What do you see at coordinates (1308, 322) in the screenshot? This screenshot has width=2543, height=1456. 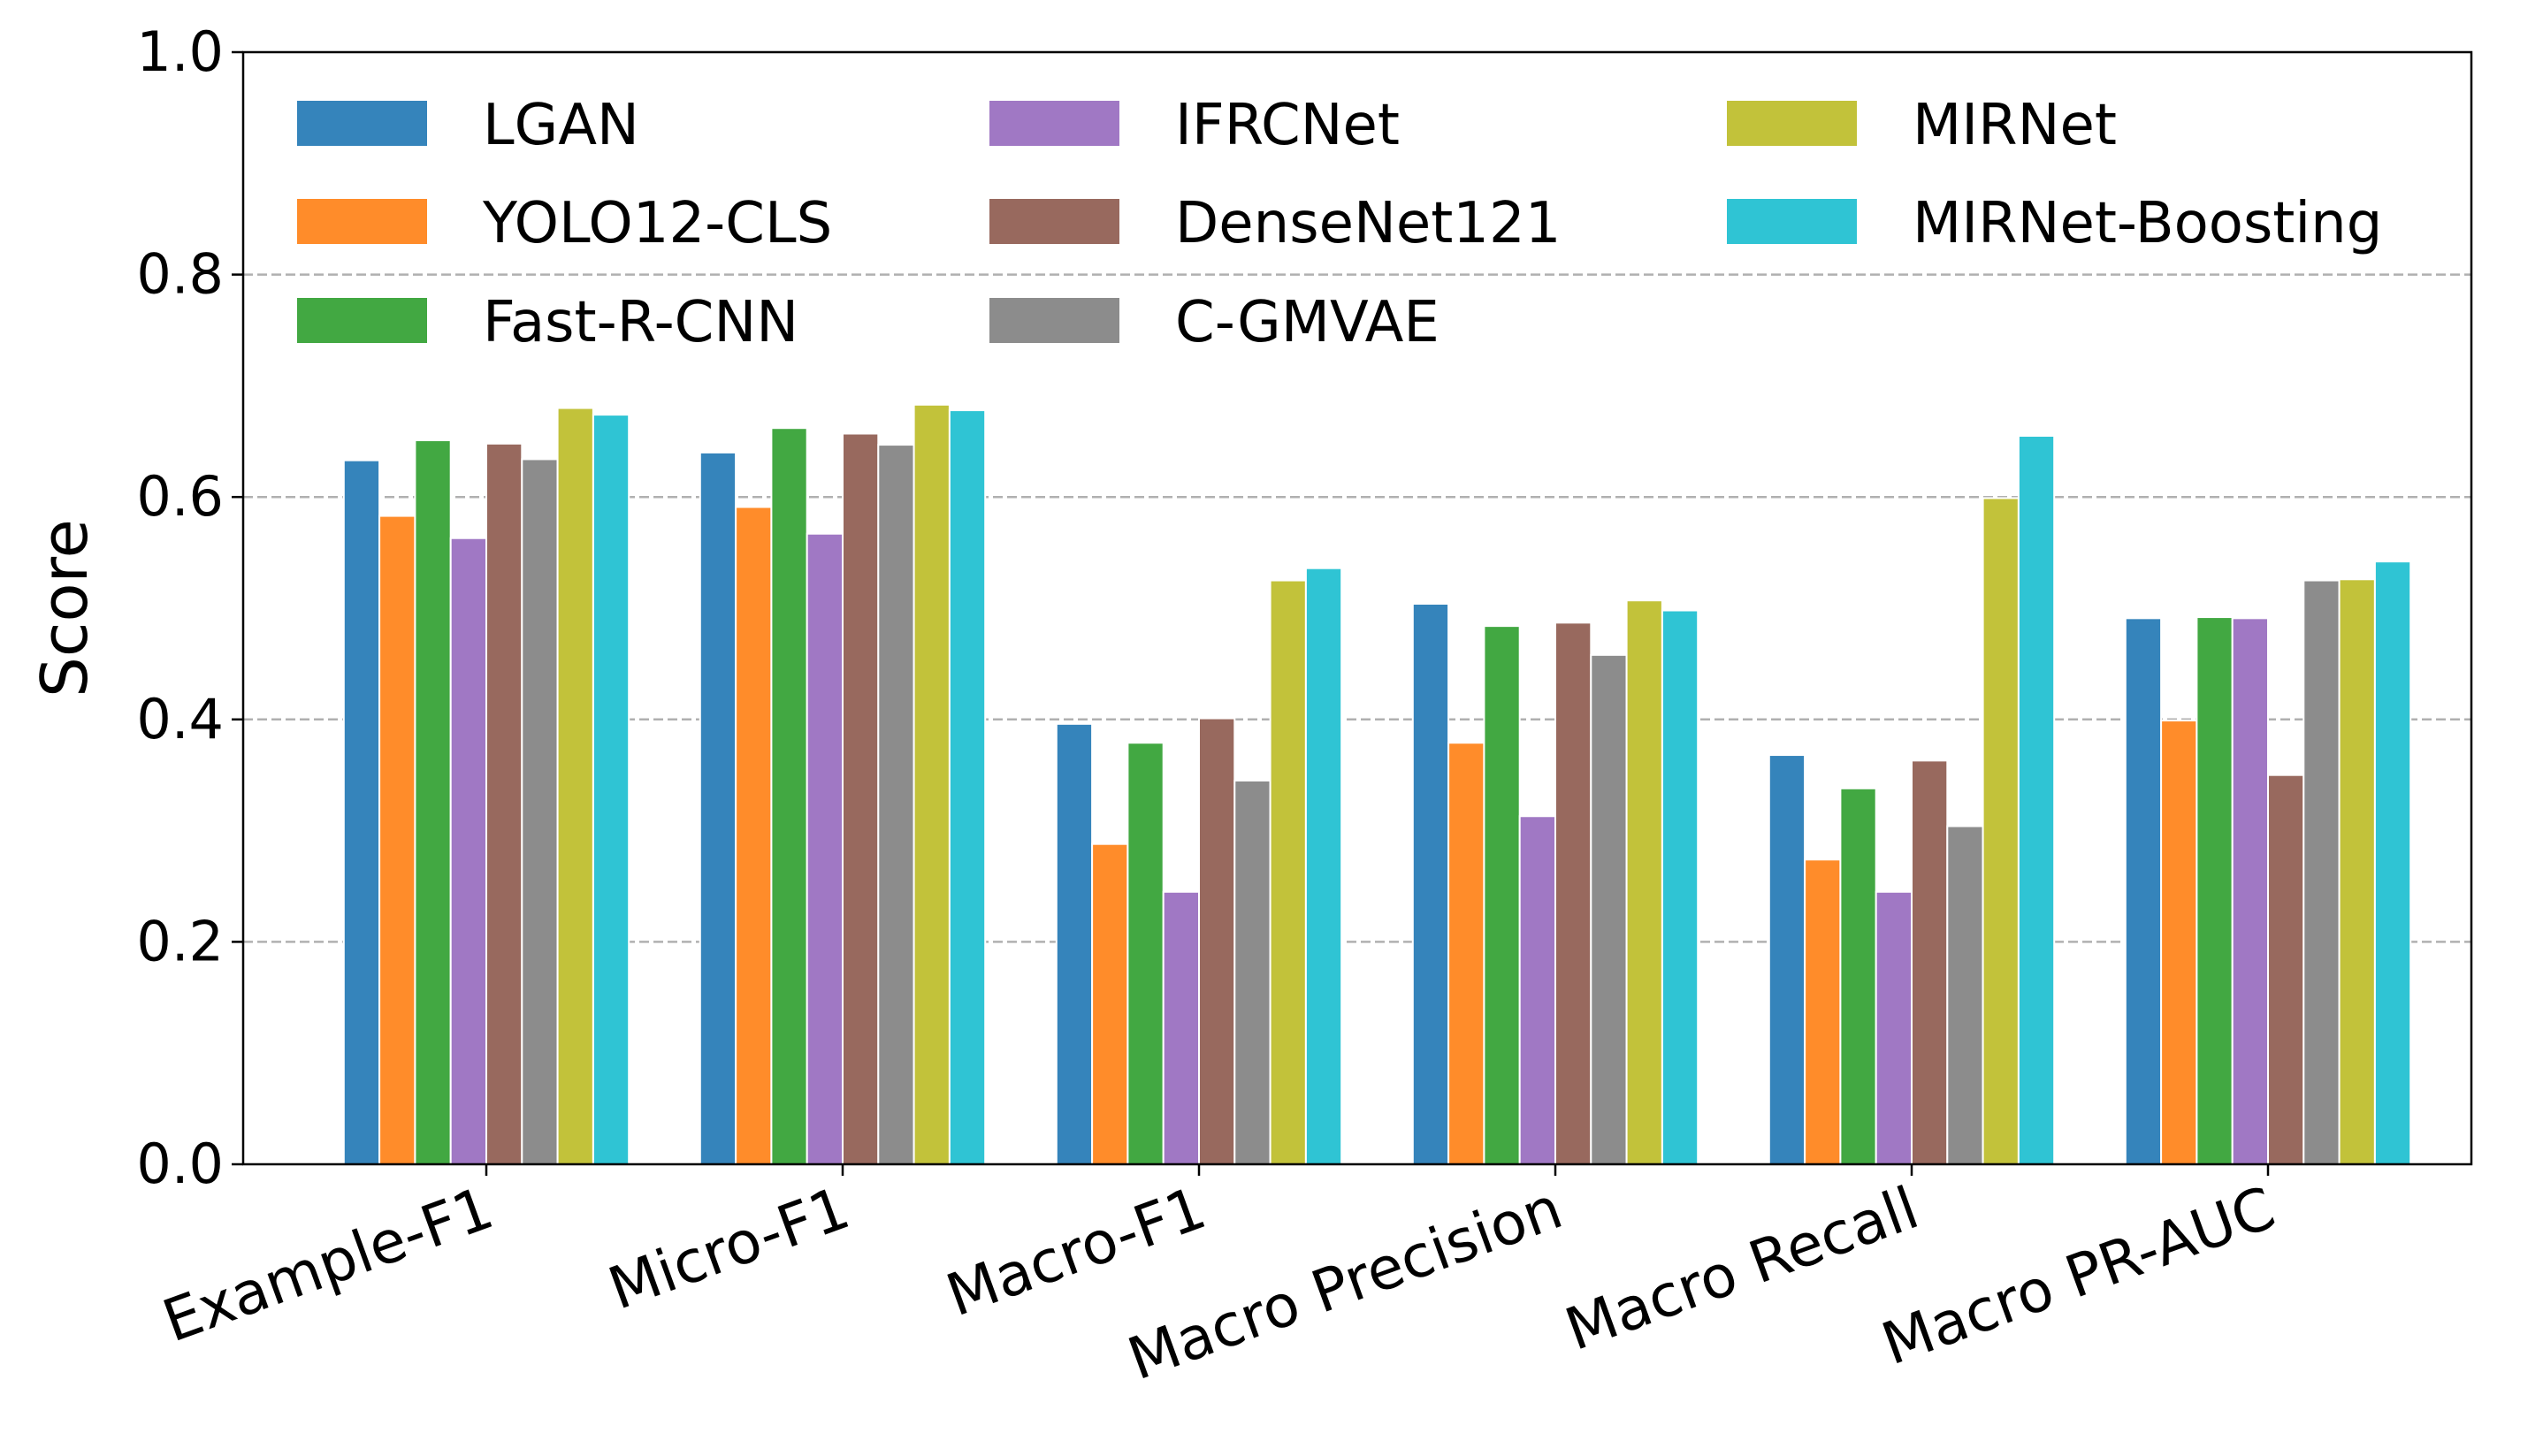 I see `legend-label: C-GMVAE` at bounding box center [1308, 322].